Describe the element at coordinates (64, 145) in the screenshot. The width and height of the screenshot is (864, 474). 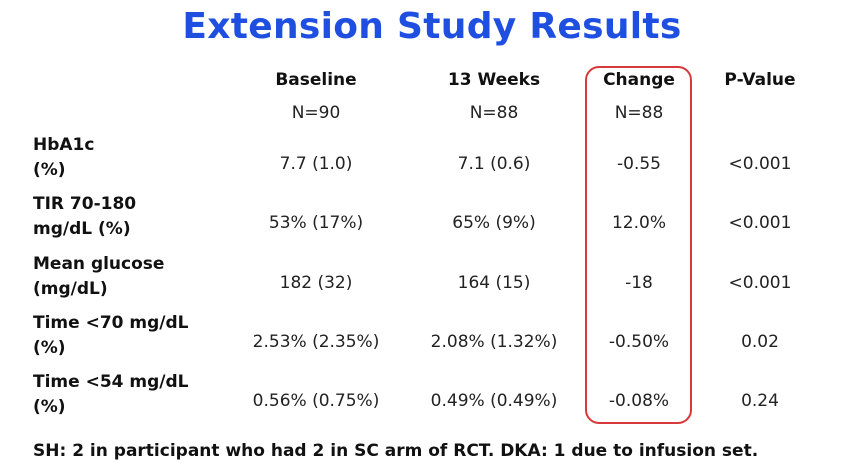
I see `row-label-line1: HbA1c` at that location.